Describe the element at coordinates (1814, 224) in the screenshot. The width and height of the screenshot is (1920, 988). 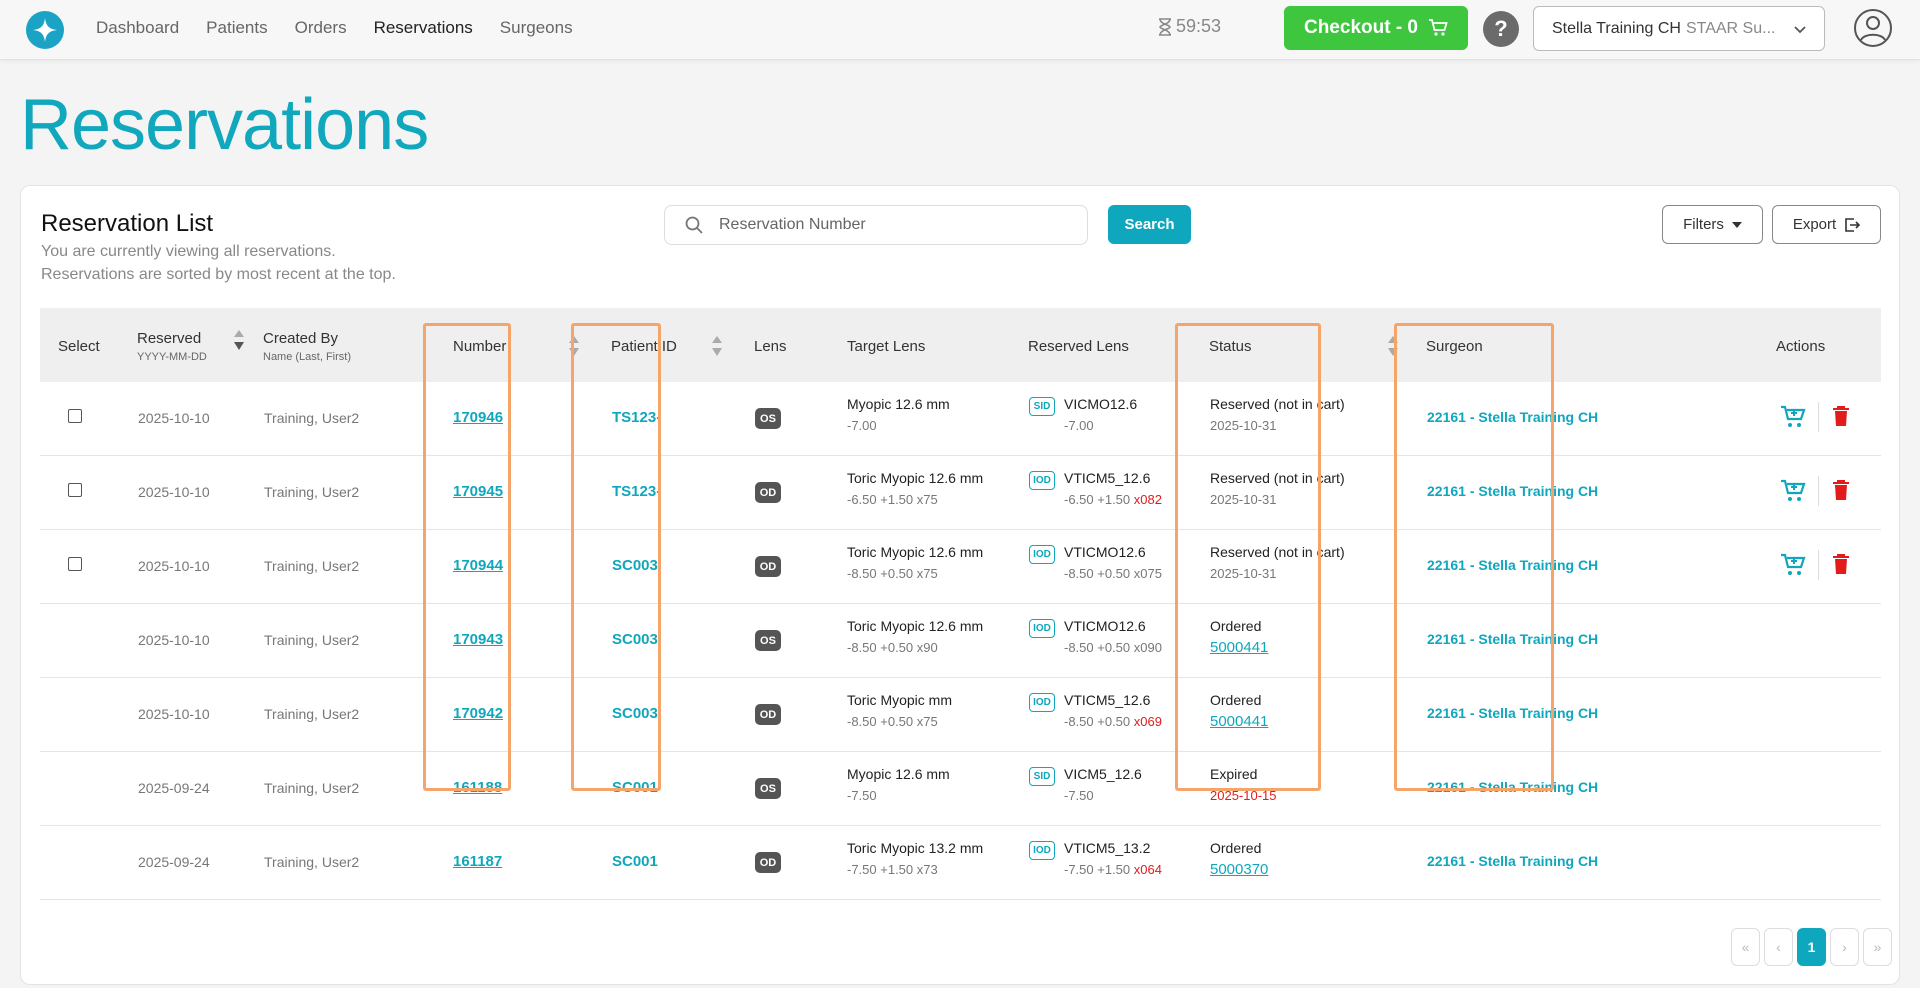
I see `export-label: Export` at that location.